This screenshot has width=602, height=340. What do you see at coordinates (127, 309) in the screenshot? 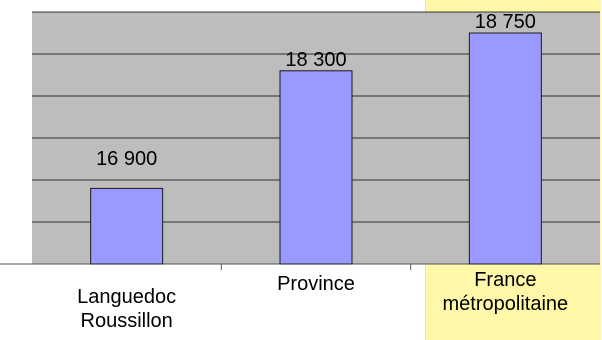
I see `category-label-languedoc: Languedoc Roussillon` at bounding box center [127, 309].